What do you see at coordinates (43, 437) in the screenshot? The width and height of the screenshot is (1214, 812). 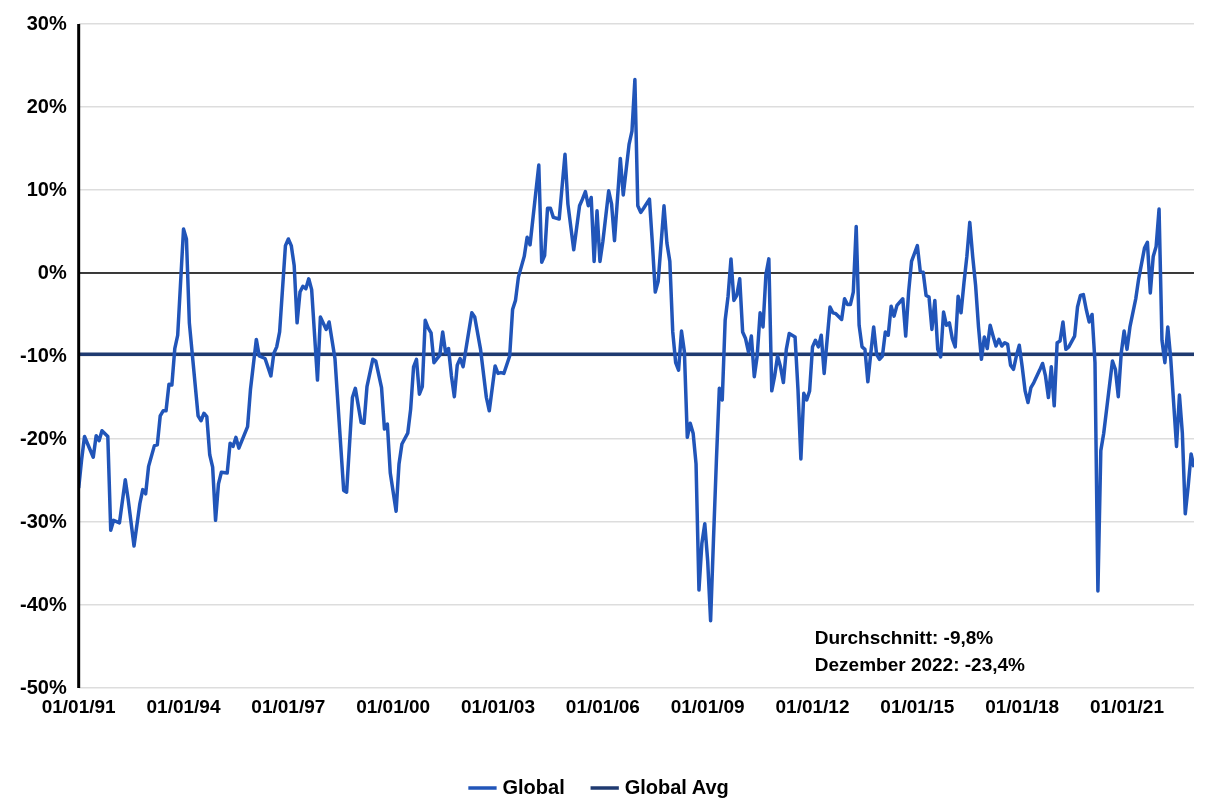 I see `y-tick-label: -20%` at bounding box center [43, 437].